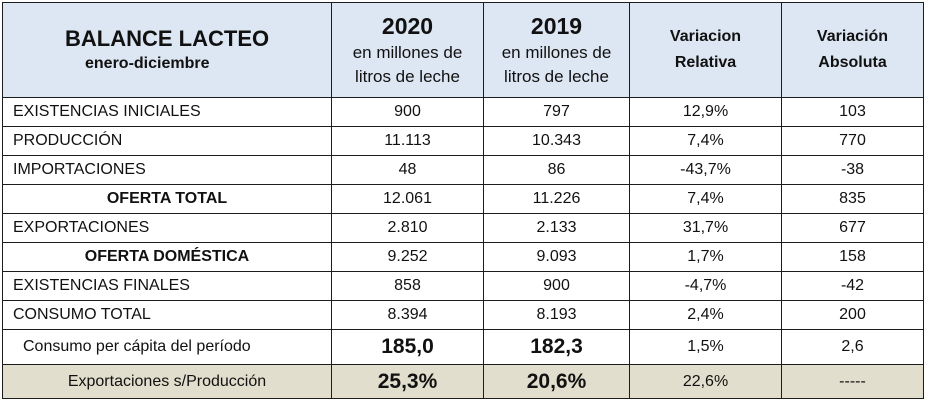 This screenshot has width=926, height=403. I want to click on cell-2019: 86, so click(556, 170).